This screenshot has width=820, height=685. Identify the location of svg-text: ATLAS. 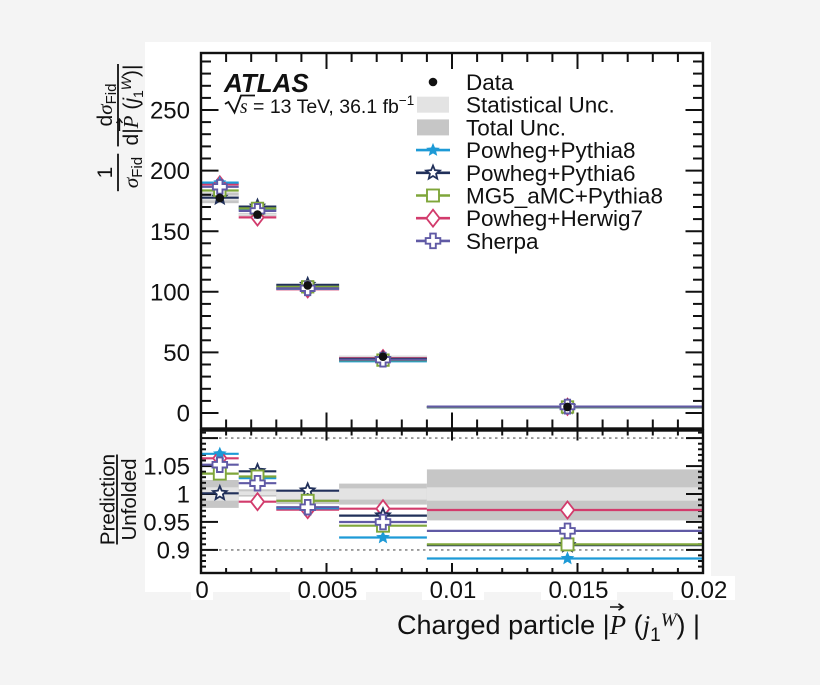
(266, 83).